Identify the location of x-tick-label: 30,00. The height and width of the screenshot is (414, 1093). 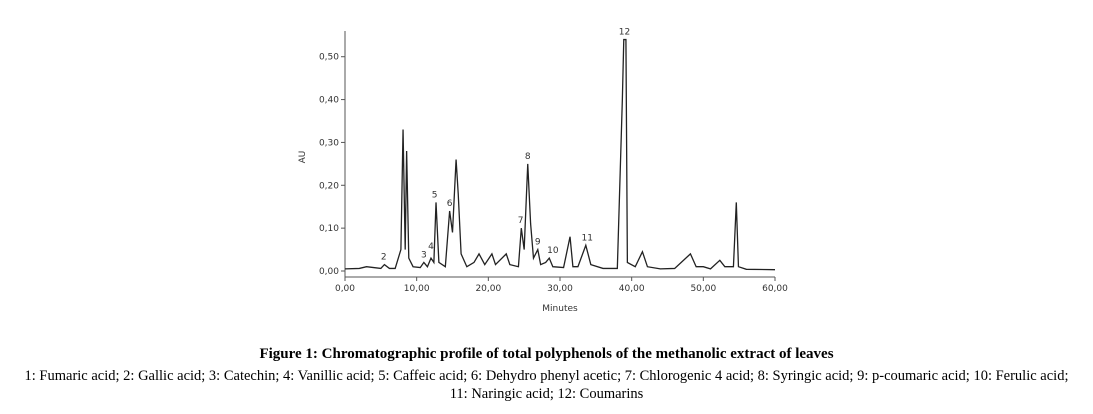
(560, 289).